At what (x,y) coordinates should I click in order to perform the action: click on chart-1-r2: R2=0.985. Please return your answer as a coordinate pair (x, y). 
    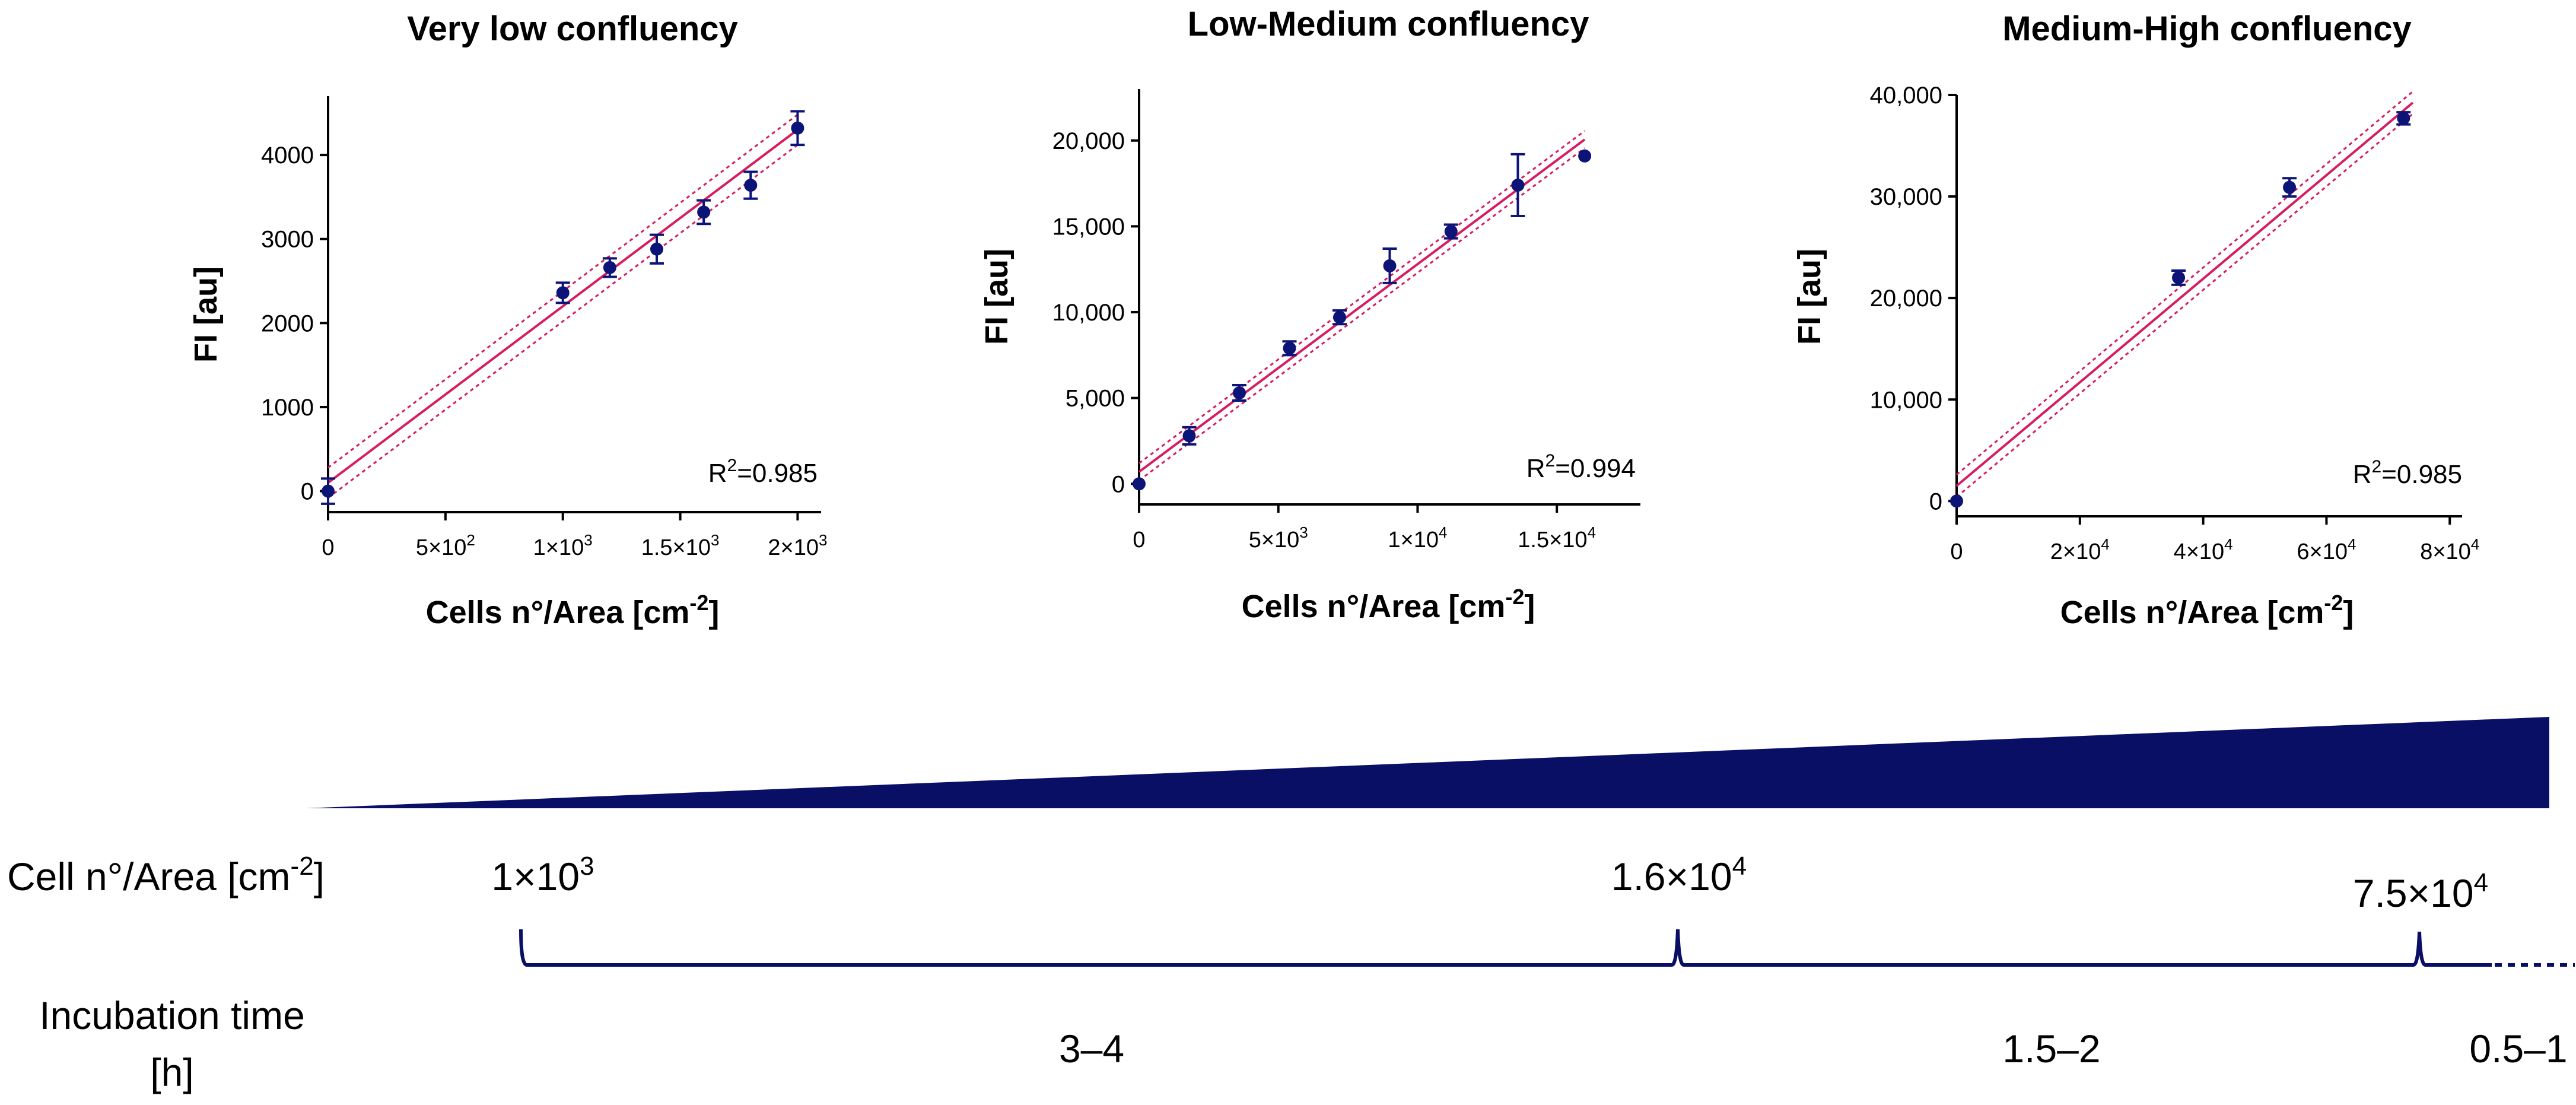
    Looking at the image, I should click on (763, 472).